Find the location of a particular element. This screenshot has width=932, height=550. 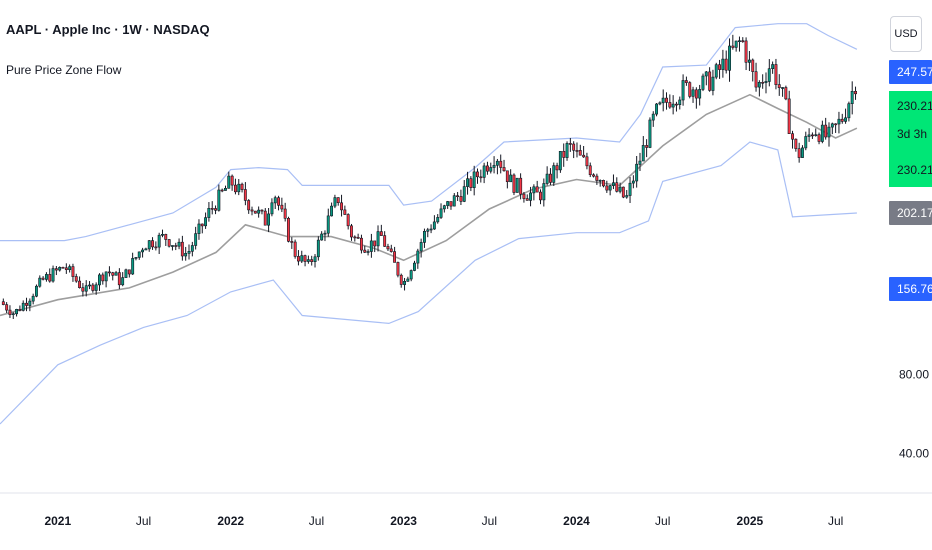

time-tick-label: 2025 is located at coordinates (750, 521).